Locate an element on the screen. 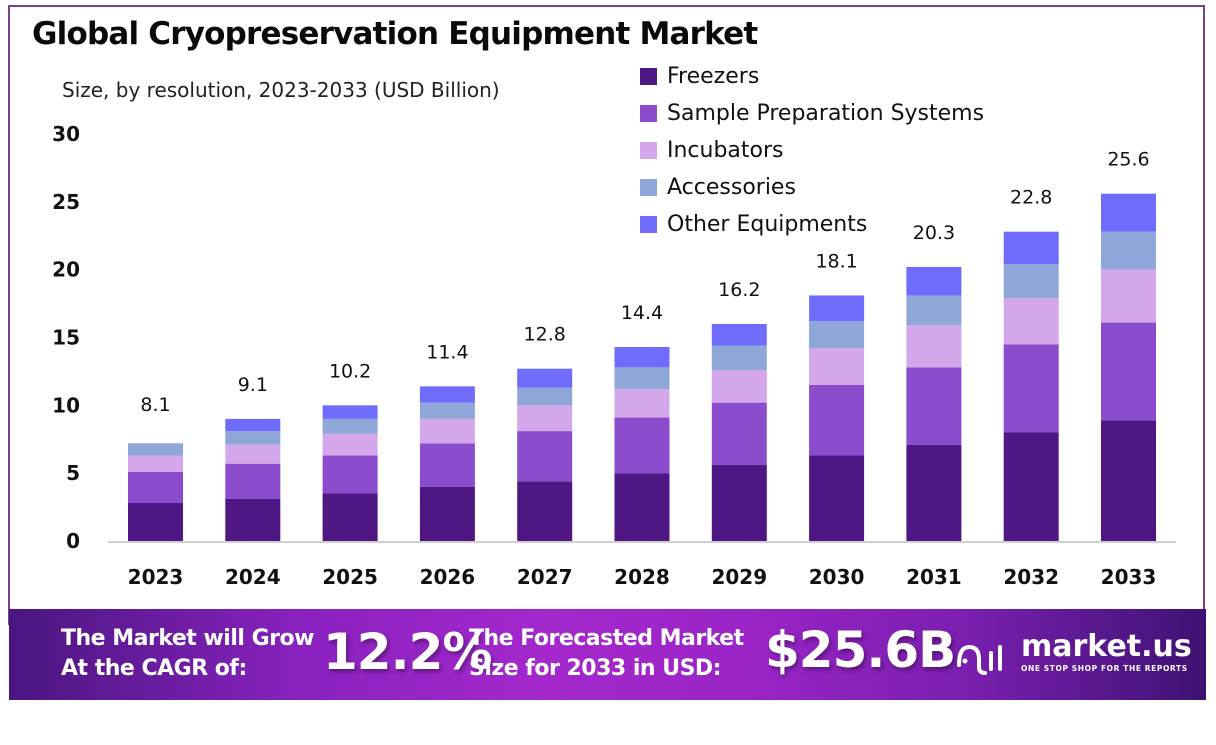 This screenshot has width=1216, height=745. legend-label: Freezers is located at coordinates (713, 76).